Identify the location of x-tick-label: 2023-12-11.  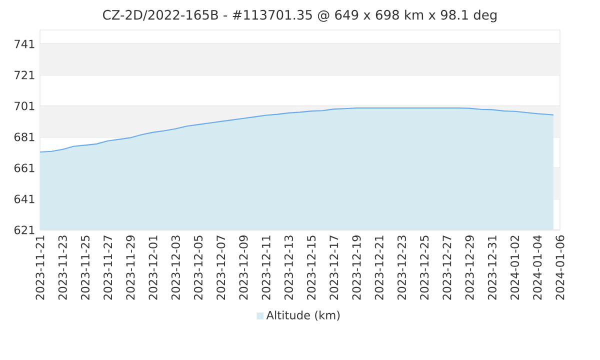
(266, 268).